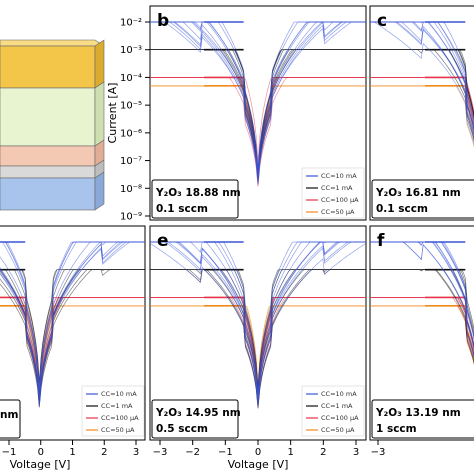 The width and height of the screenshot is (474, 474). What do you see at coordinates (40, 464) in the screenshot?
I see `x-axis-label-d: Voltage [V]` at bounding box center [40, 464].